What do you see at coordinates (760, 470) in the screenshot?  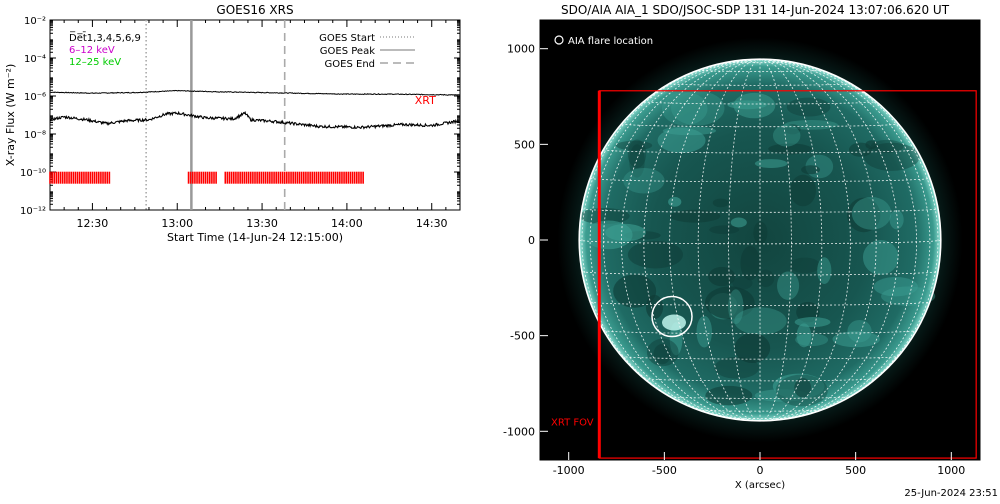 I see `x-tick-label: 0` at bounding box center [760, 470].